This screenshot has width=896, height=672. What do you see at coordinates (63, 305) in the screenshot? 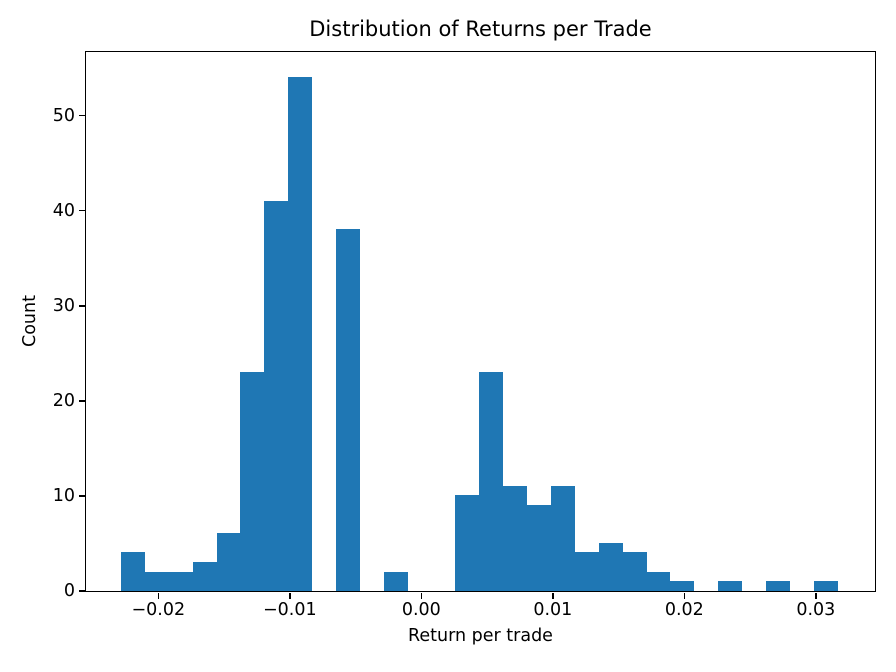
I see `y-tick-label: 30` at bounding box center [63, 305].